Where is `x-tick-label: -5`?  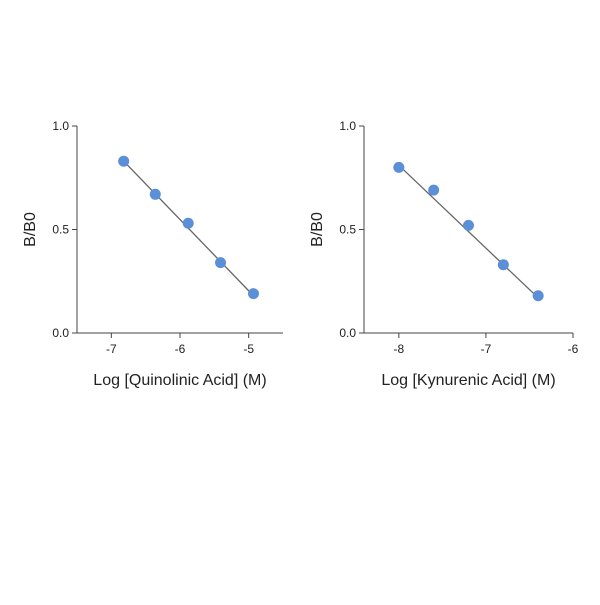 x-tick-label: -5 is located at coordinates (248, 349).